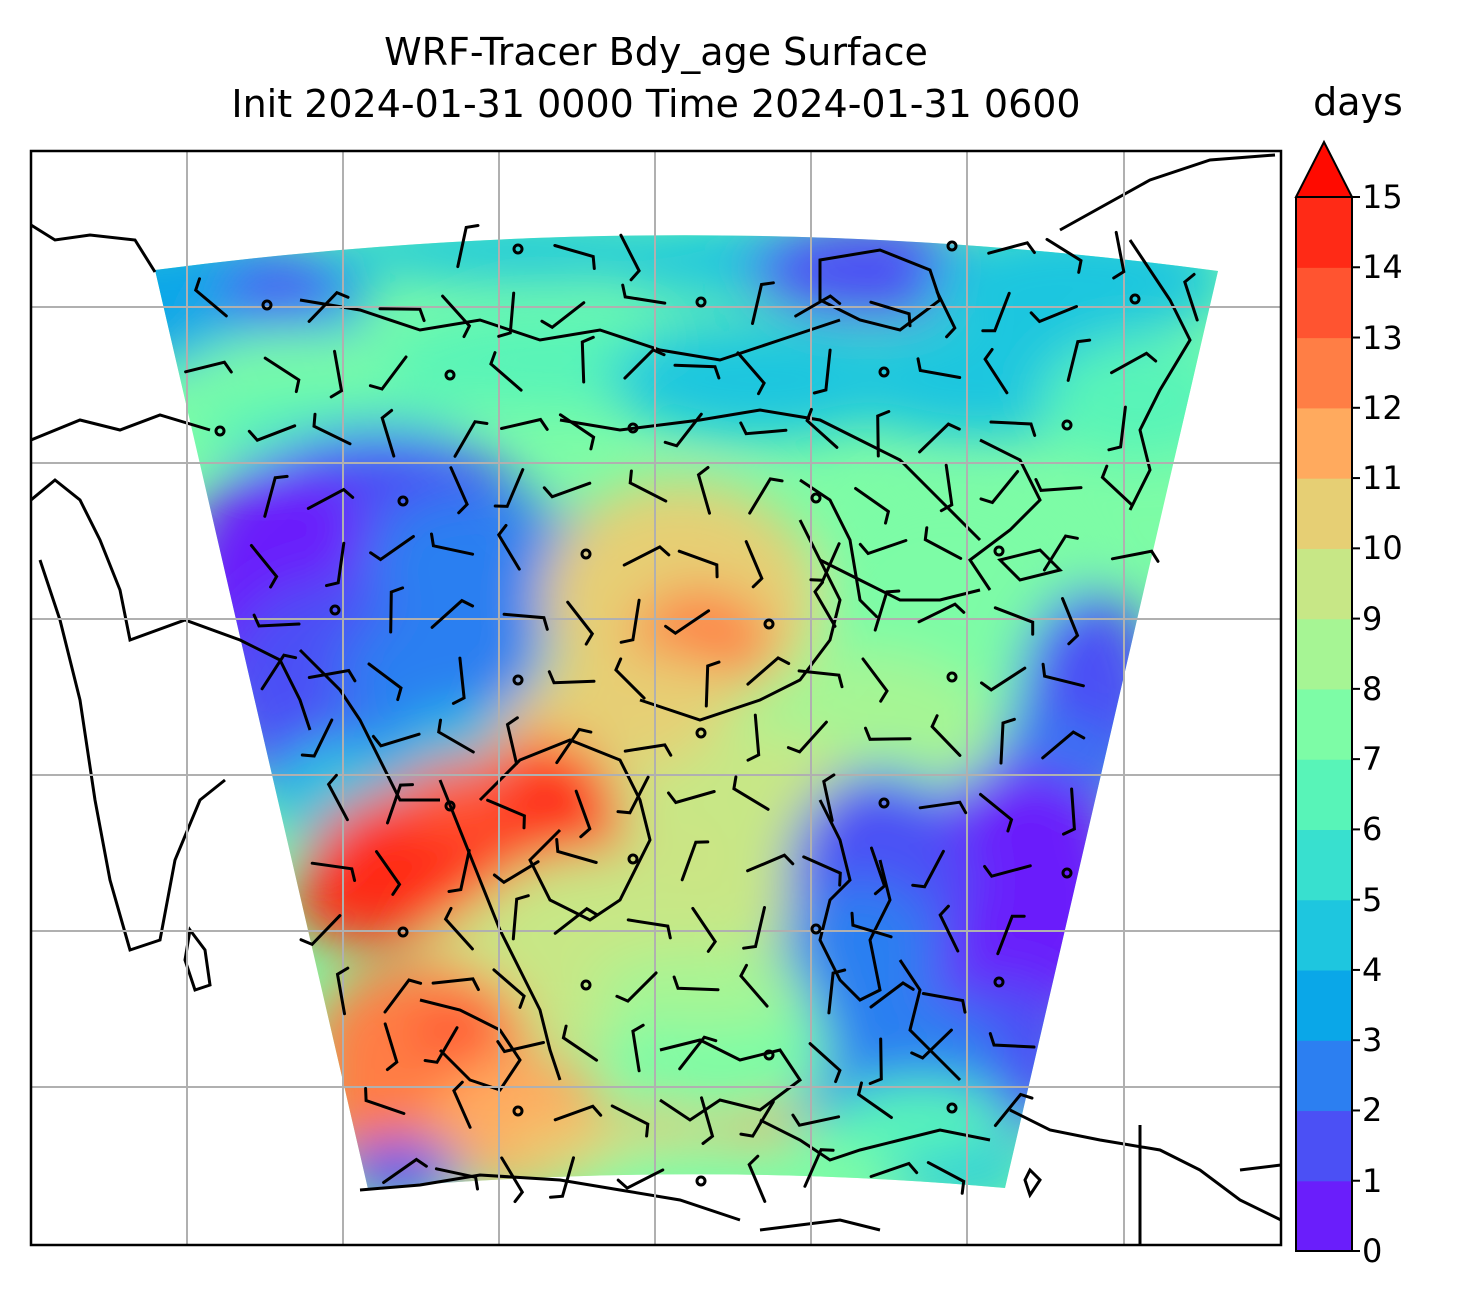 The image size is (1462, 1306). Describe the element at coordinates (1372, 899) in the screenshot. I see `colorbar-tick-label: 5` at that location.